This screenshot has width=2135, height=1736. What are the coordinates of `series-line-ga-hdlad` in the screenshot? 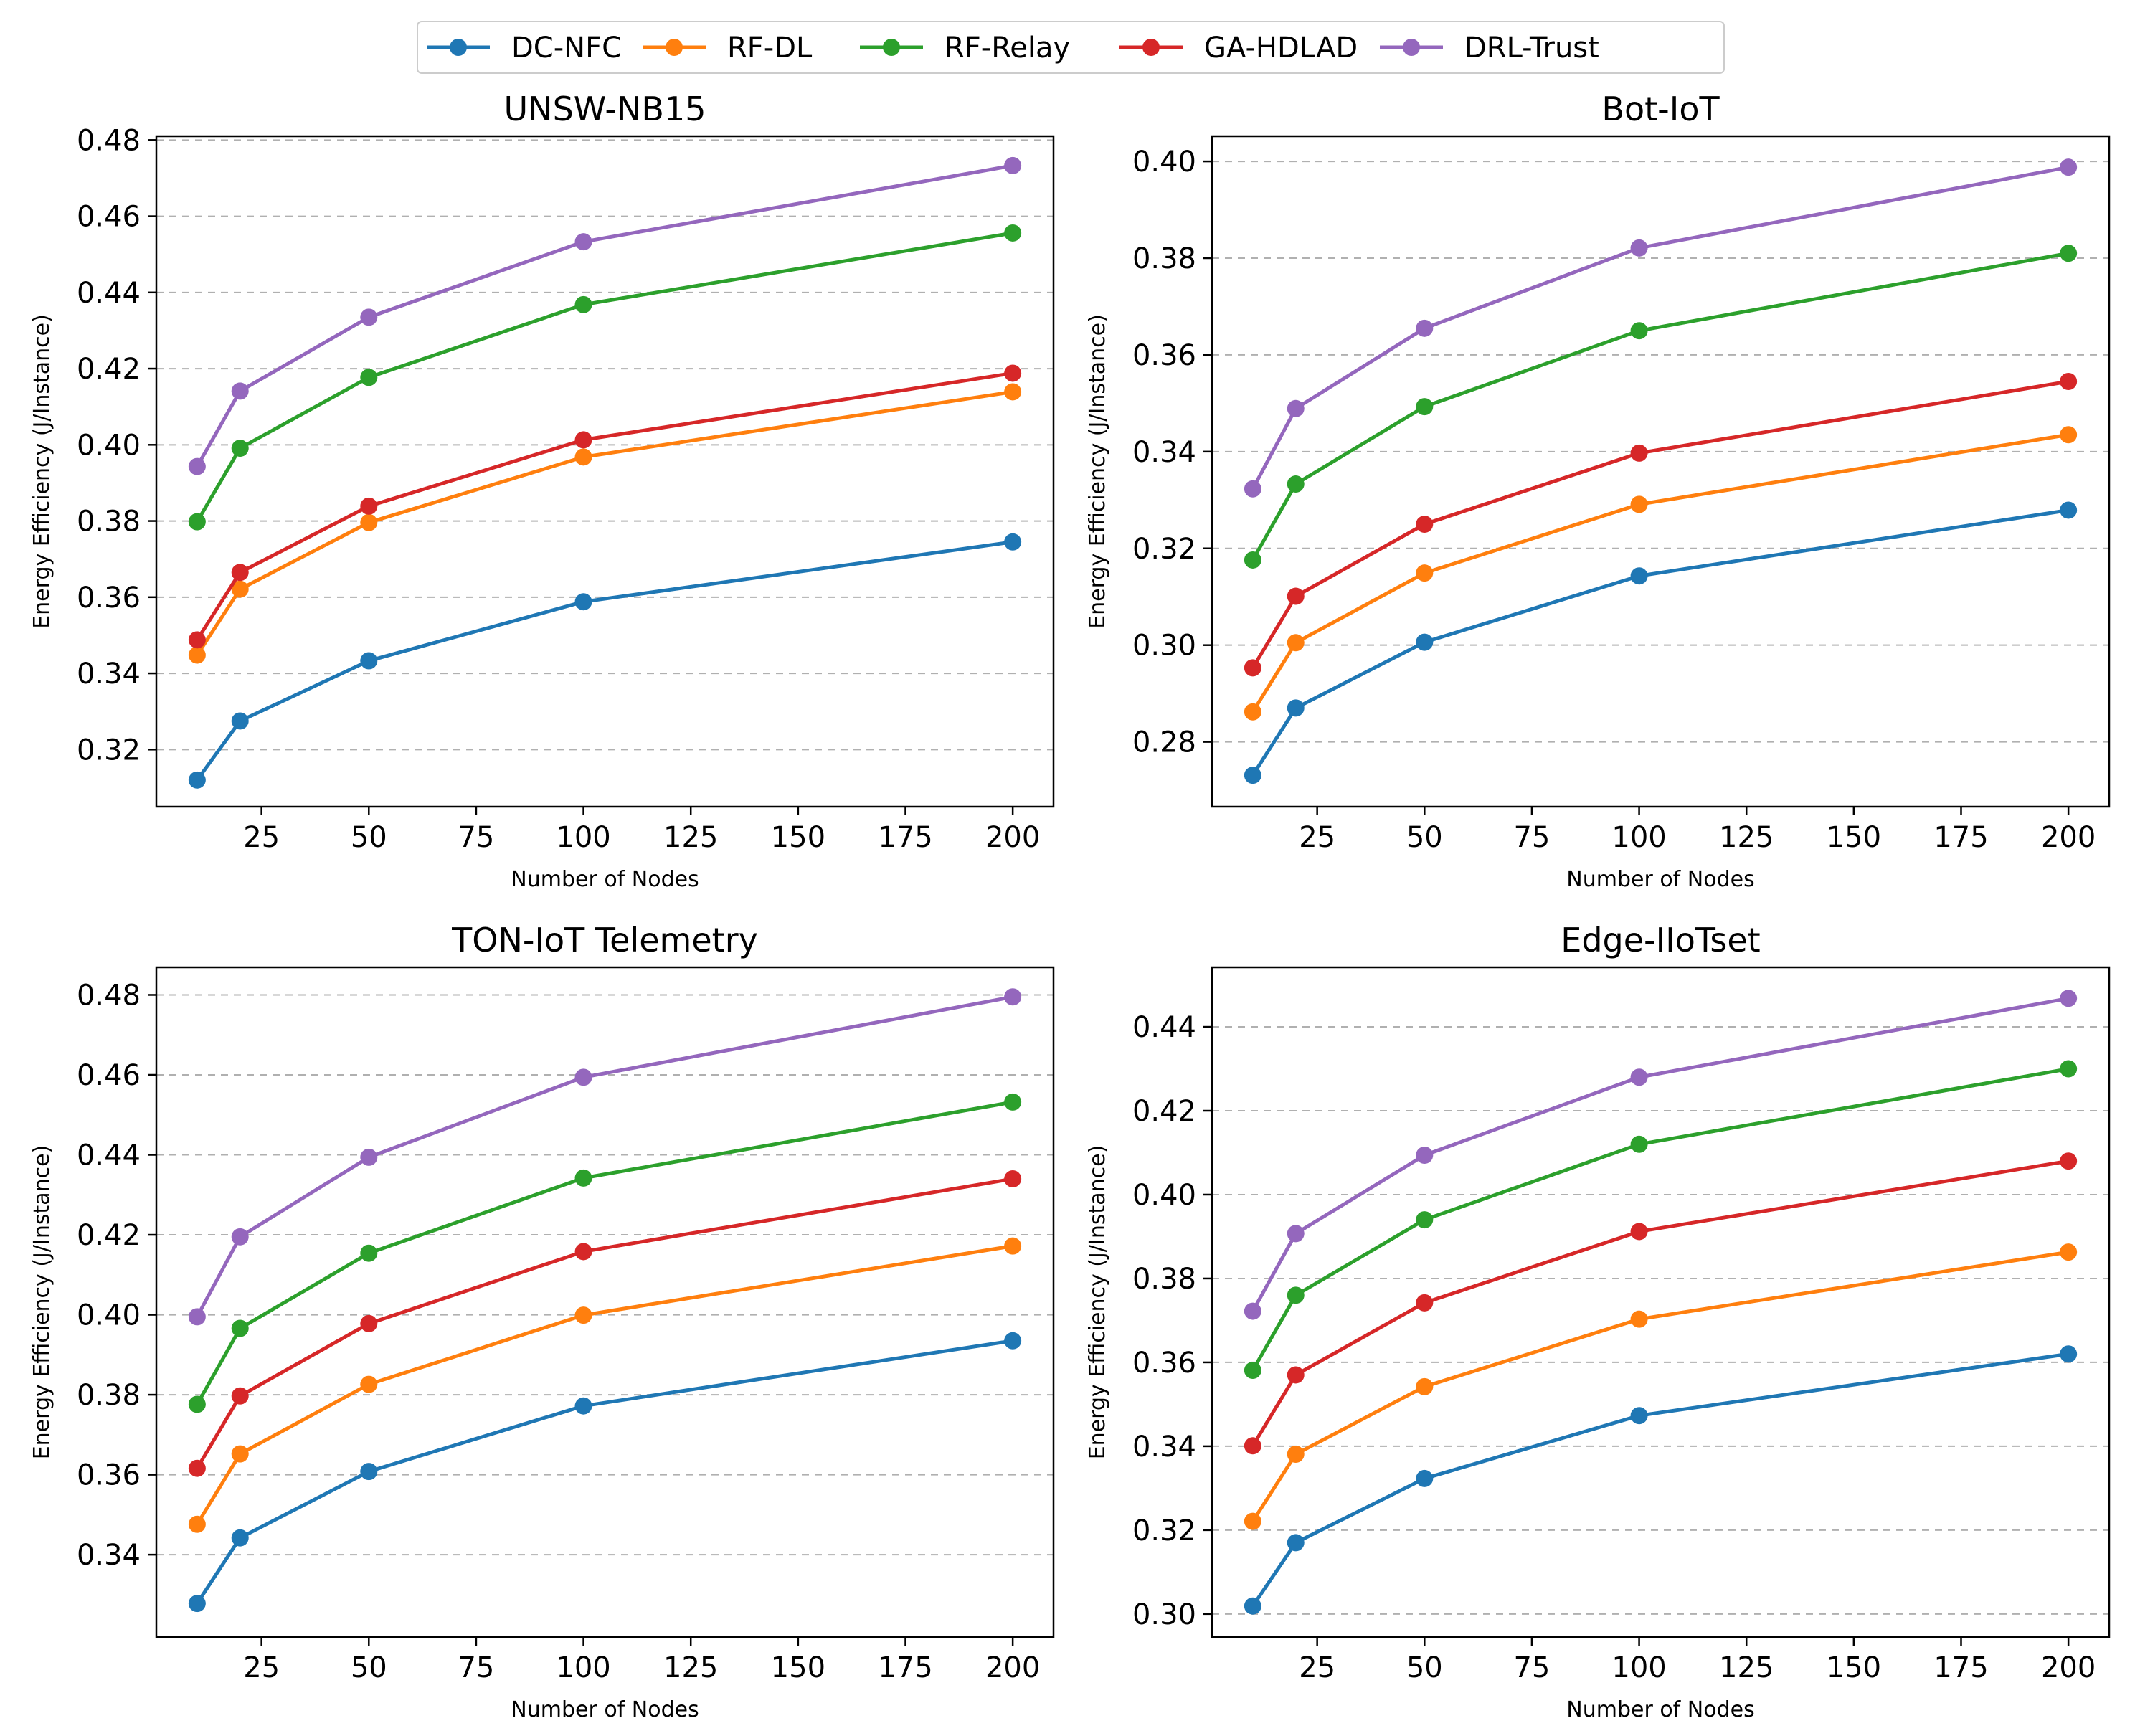 It's located at (604, 1323).